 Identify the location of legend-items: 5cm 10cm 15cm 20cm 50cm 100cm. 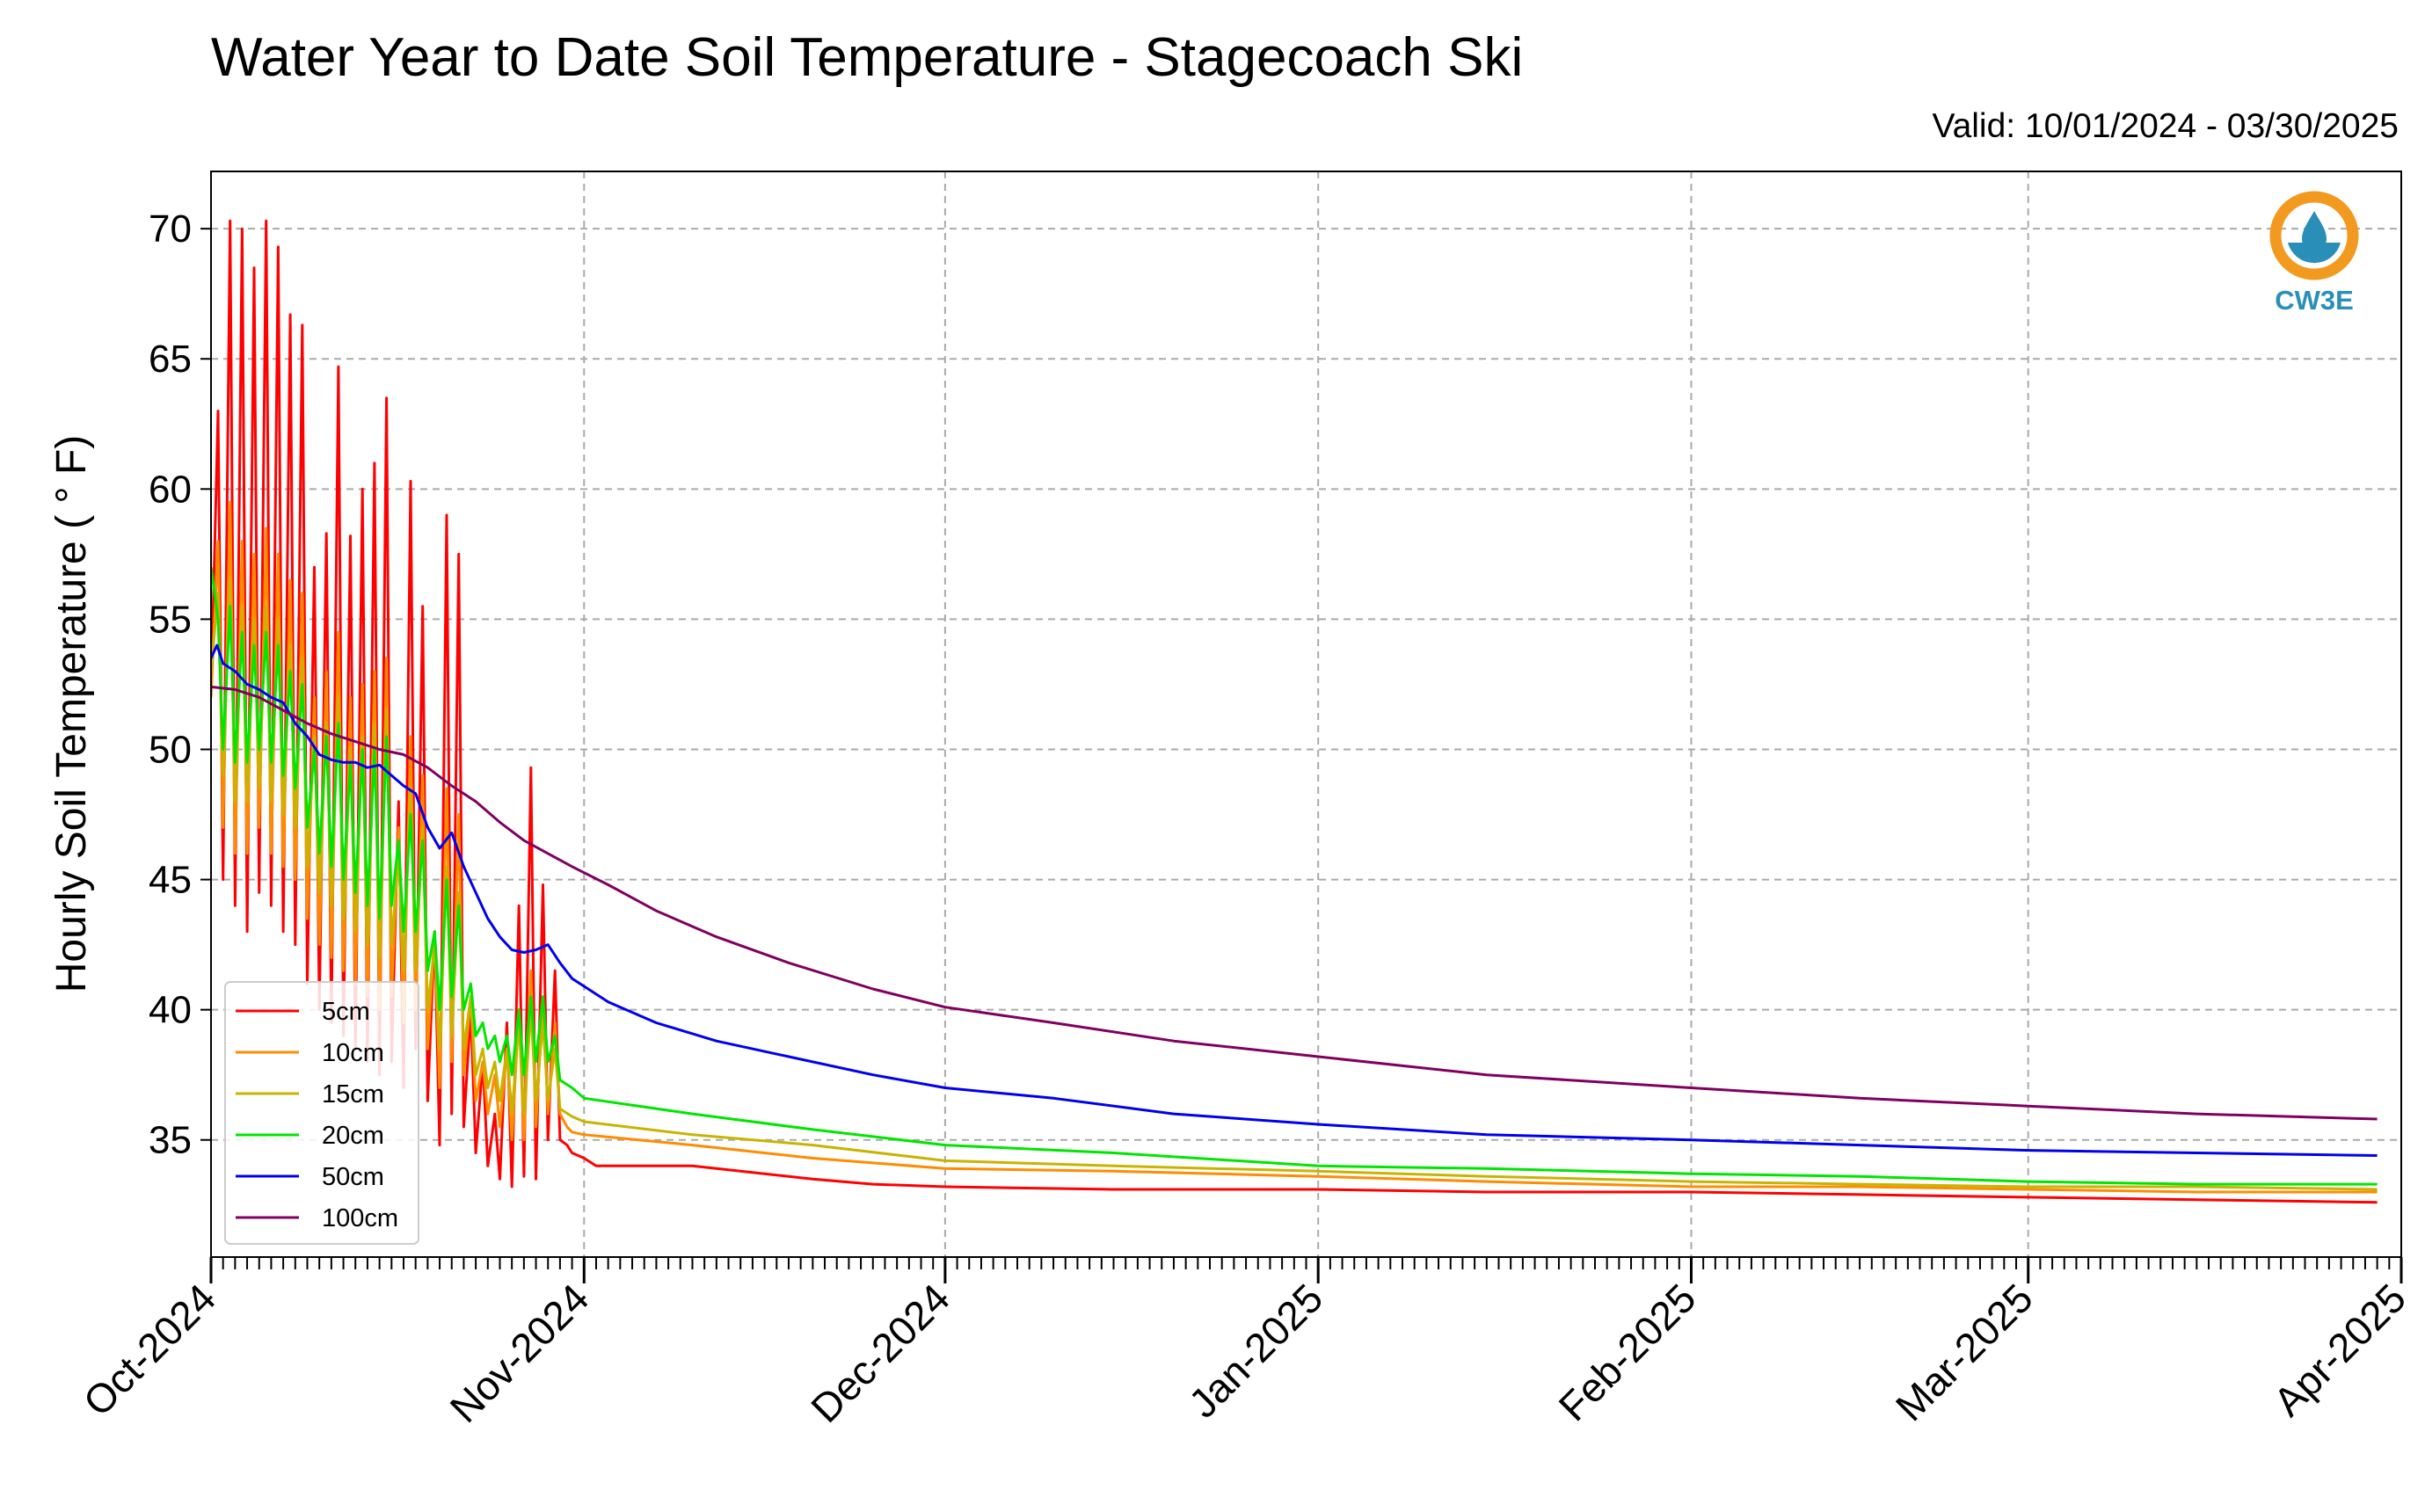
(317, 1115).